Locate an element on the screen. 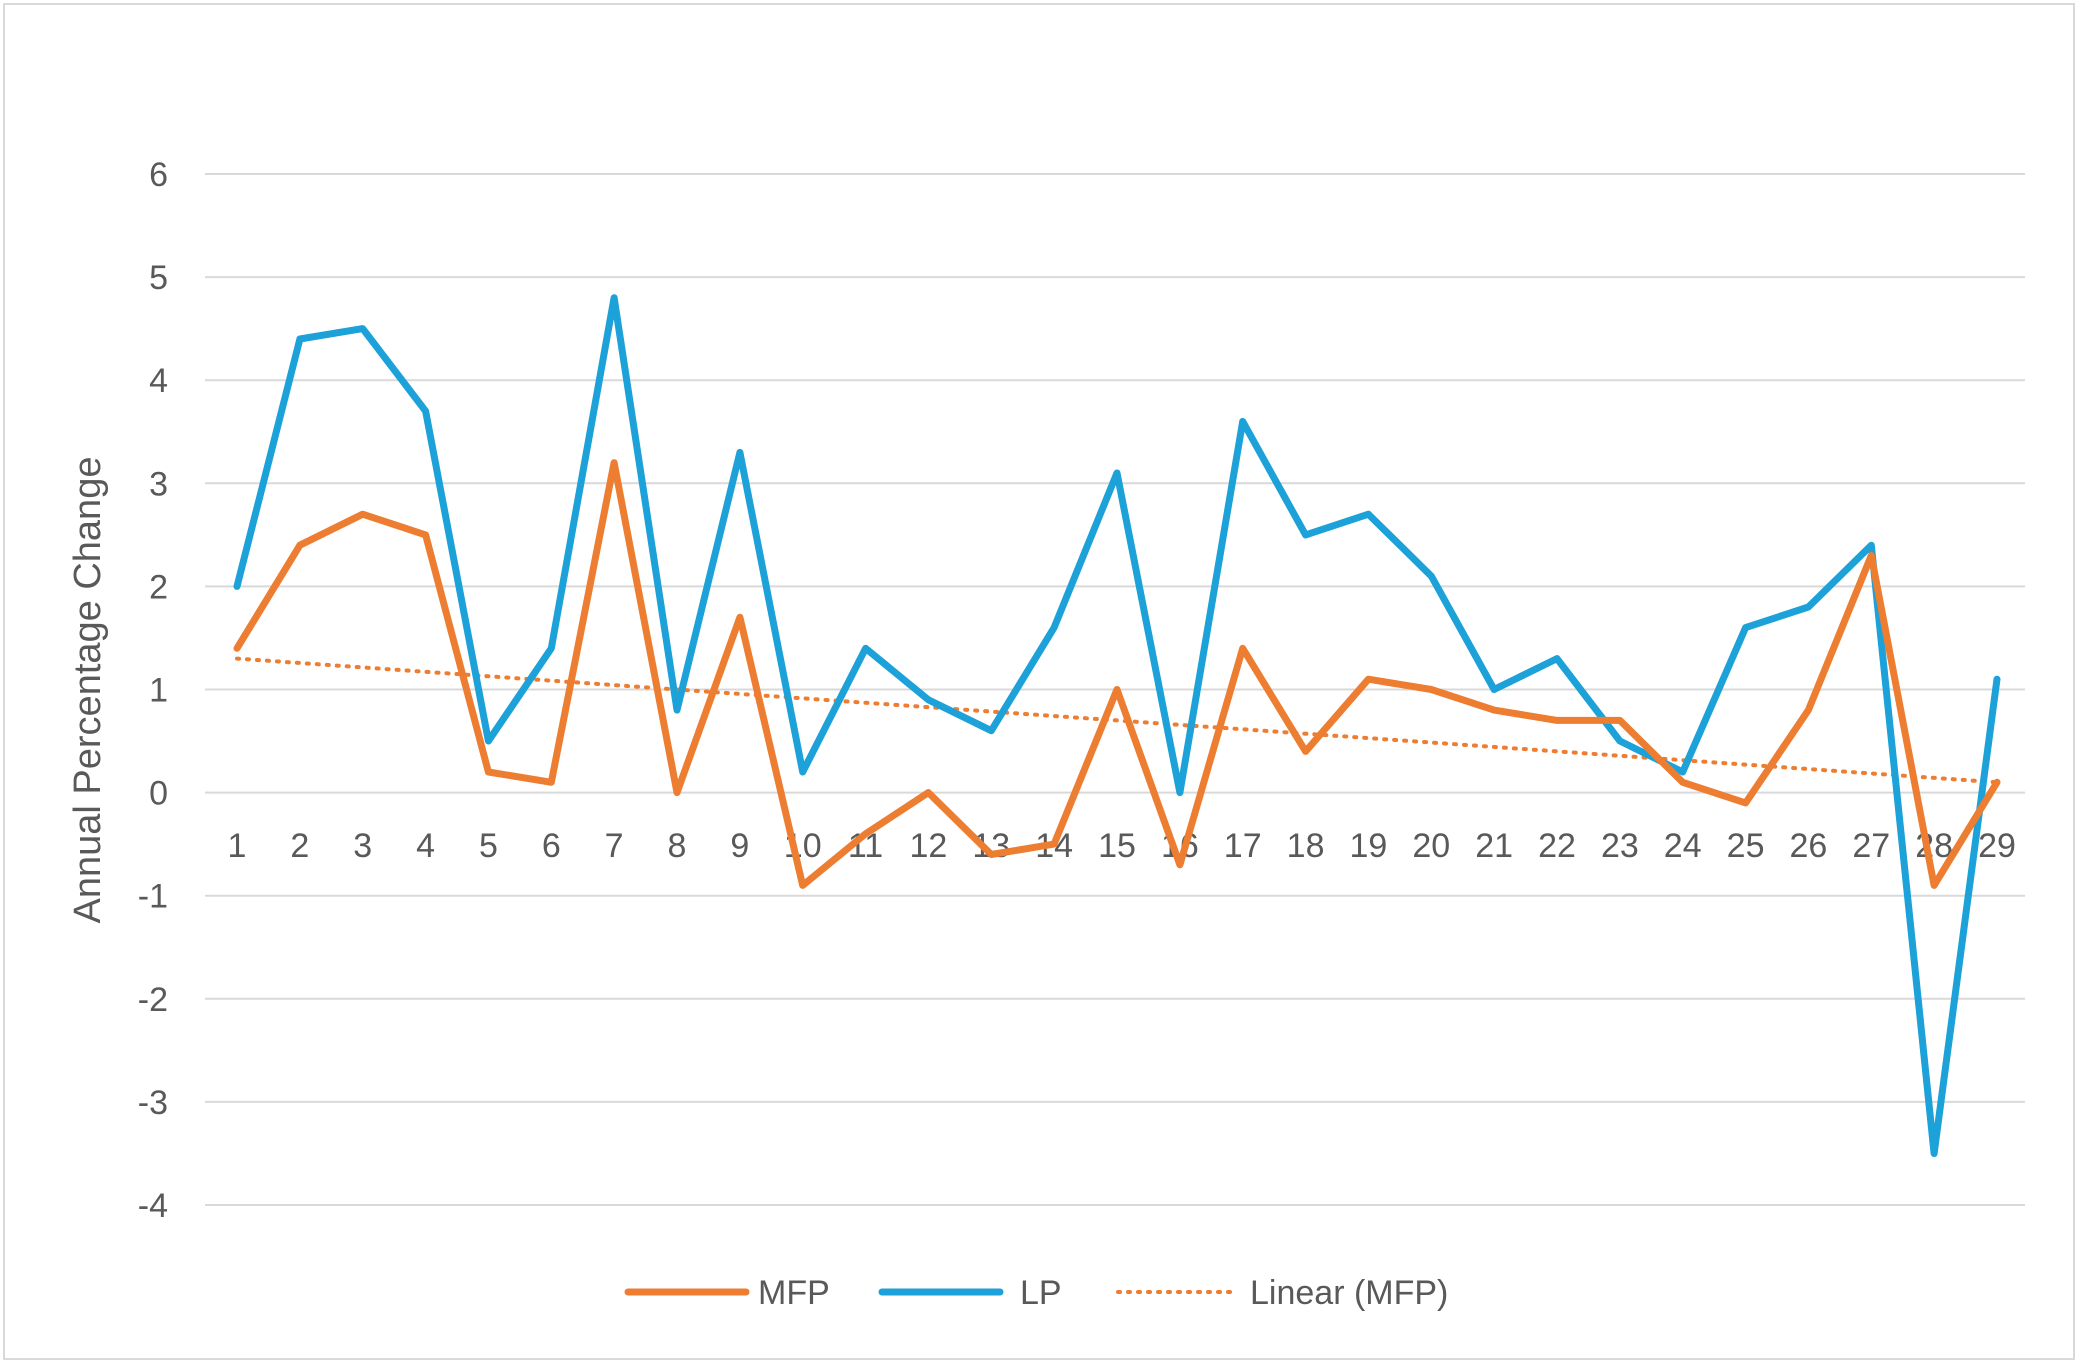 This screenshot has width=2080, height=1365. legend-label: MFP is located at coordinates (794, 1293).